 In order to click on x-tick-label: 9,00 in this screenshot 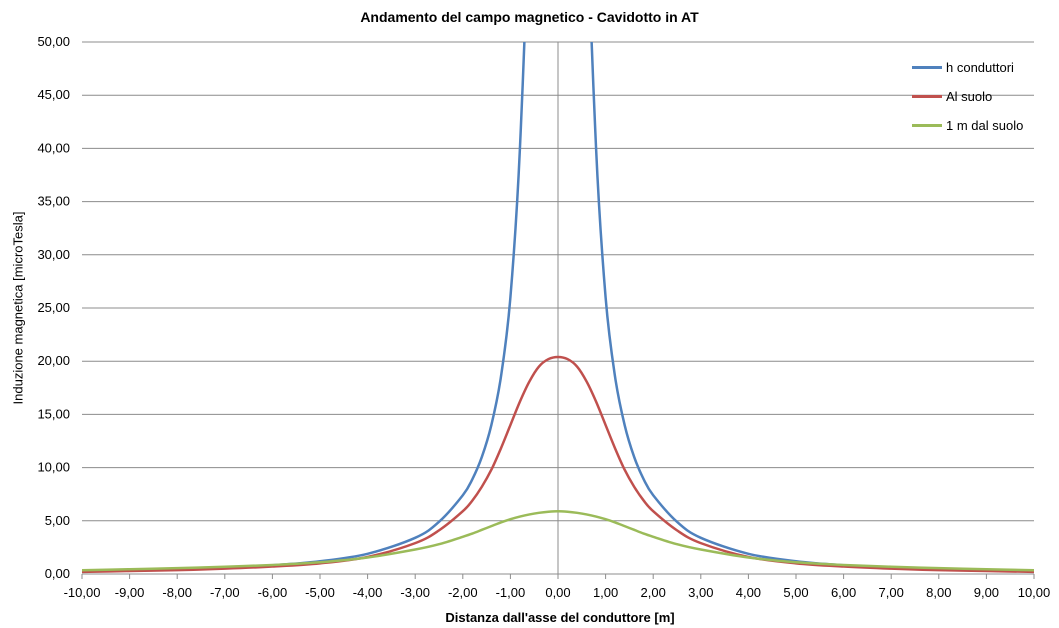, I will do `click(986, 592)`.